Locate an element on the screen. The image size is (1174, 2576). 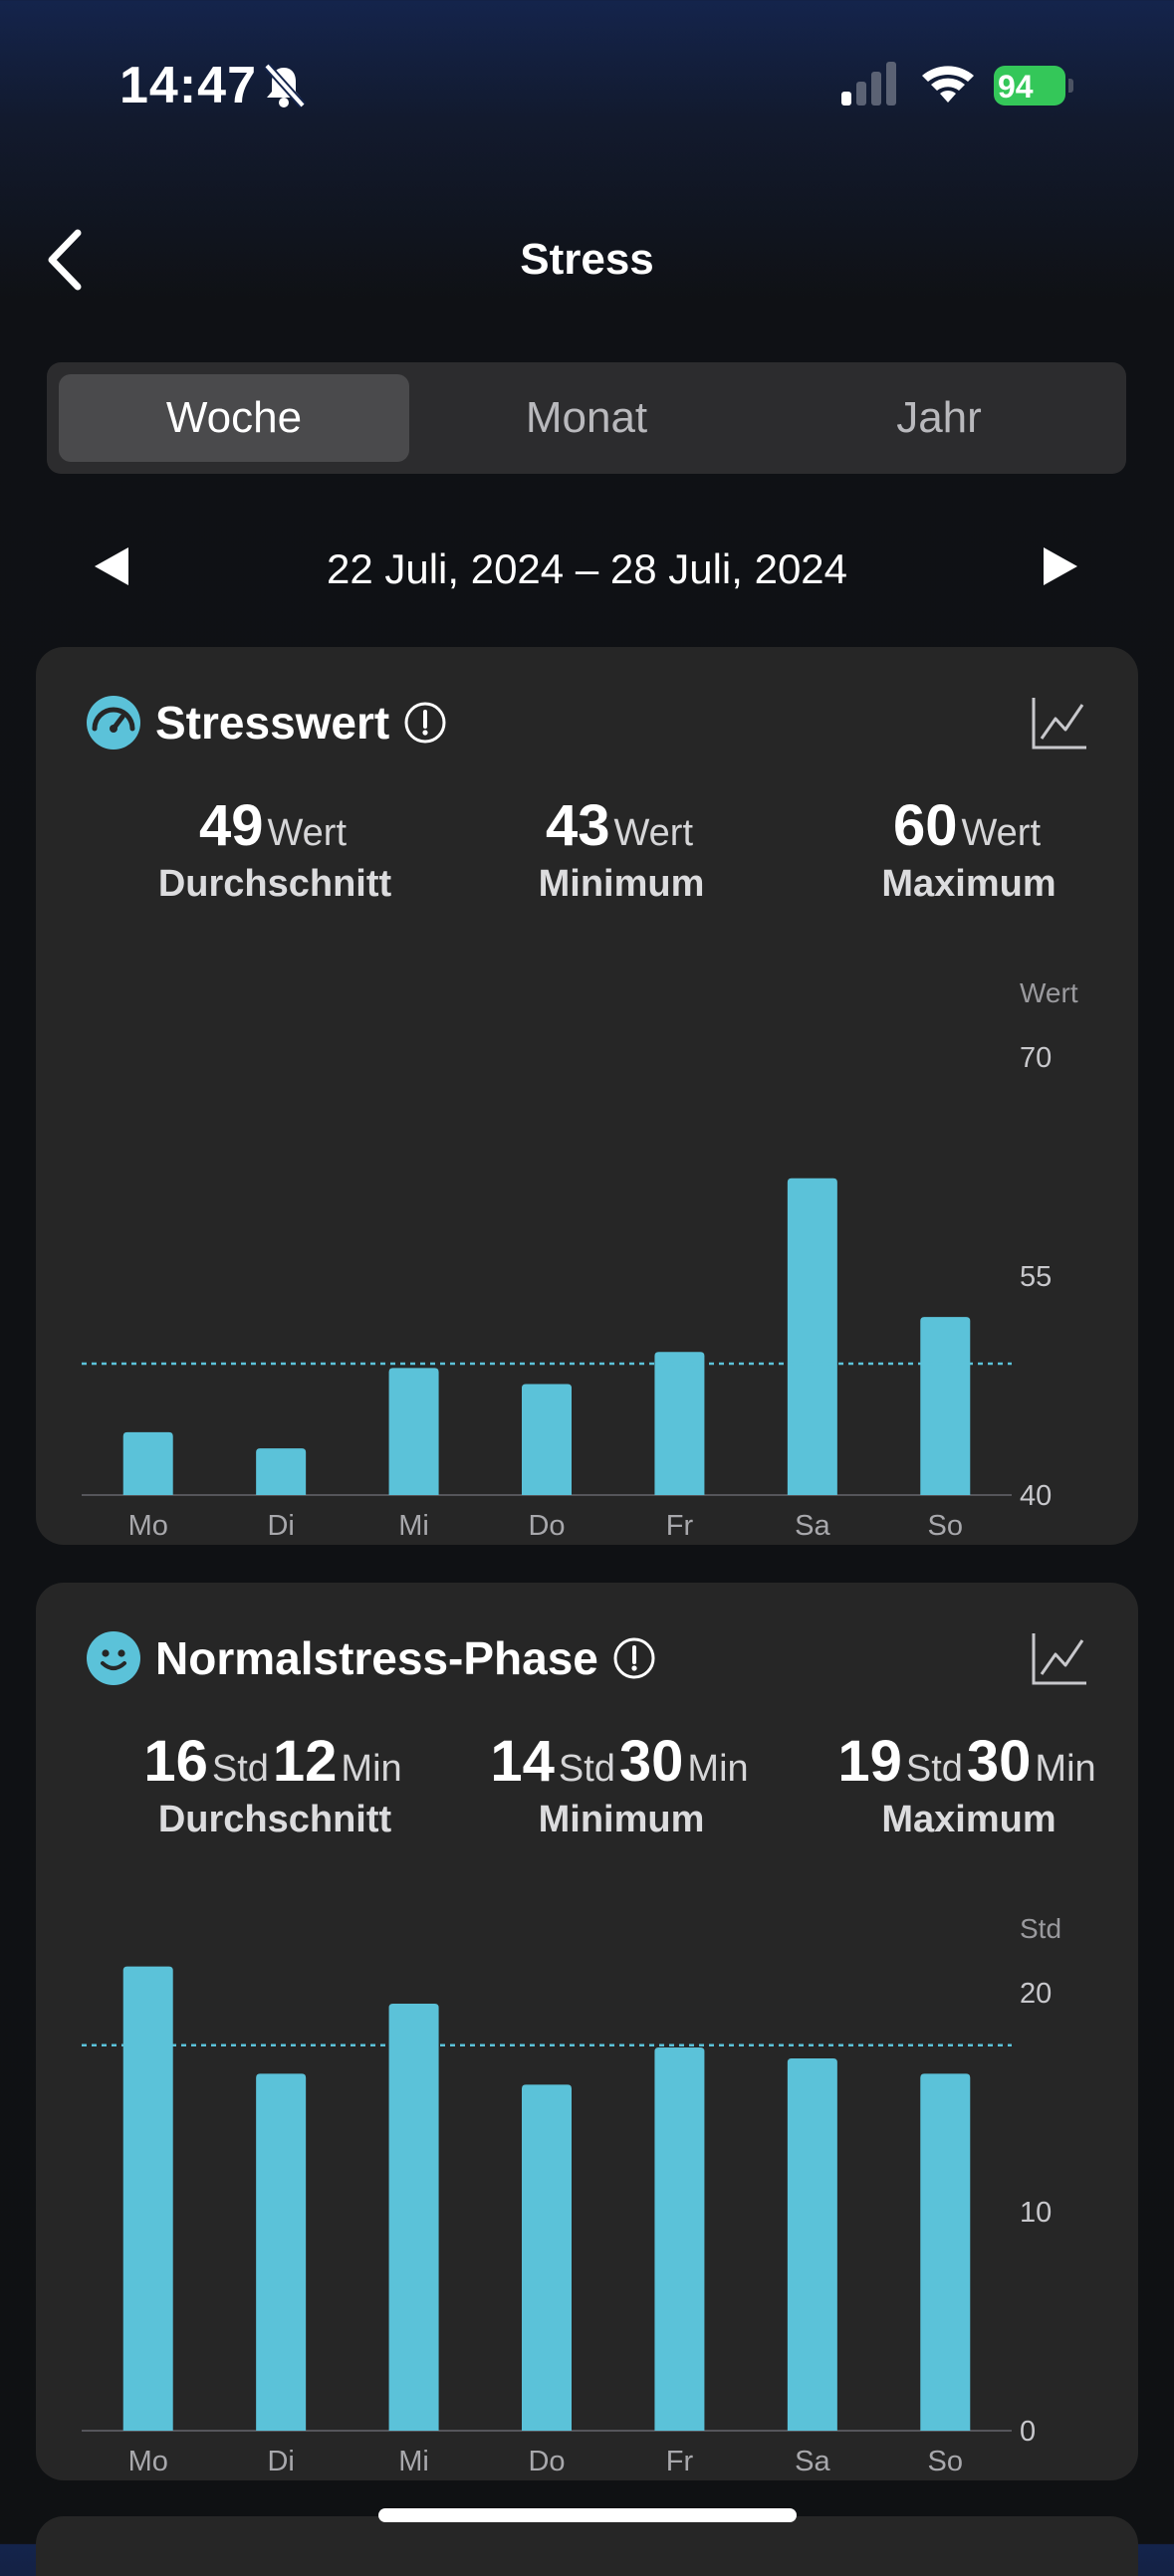
period-segmented-control: Woche Monat Jahr is located at coordinates (586, 418).